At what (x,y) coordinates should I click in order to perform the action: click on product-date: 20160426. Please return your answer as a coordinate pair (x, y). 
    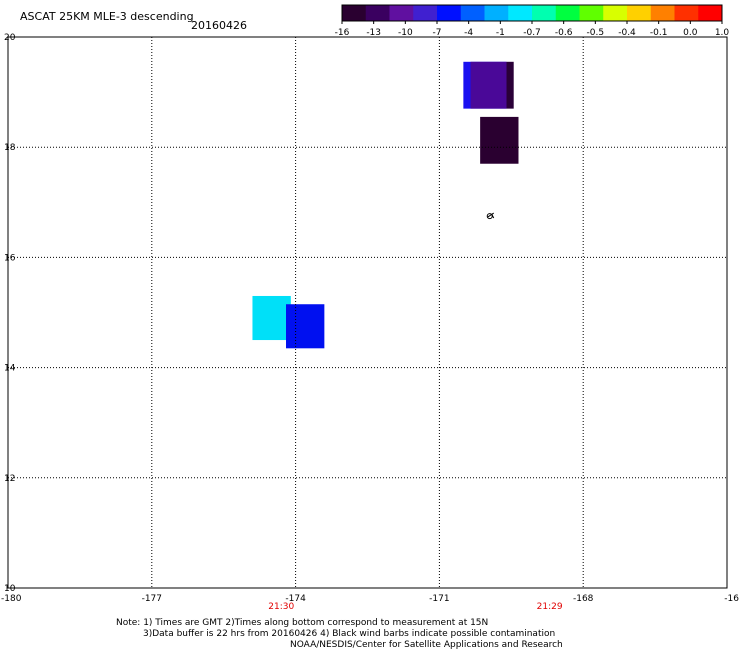
    Looking at the image, I should click on (219, 25).